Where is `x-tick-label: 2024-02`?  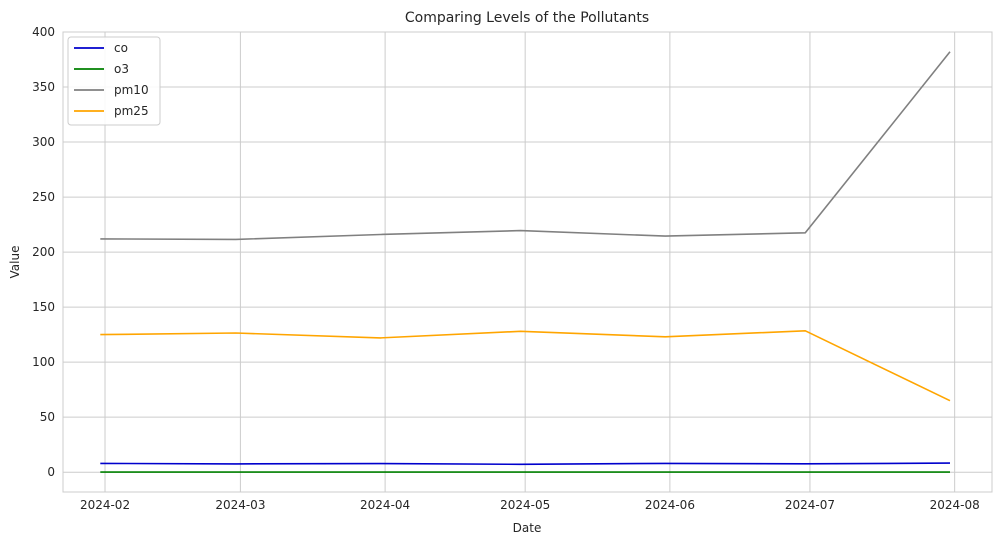 x-tick-label: 2024-02 is located at coordinates (105, 505).